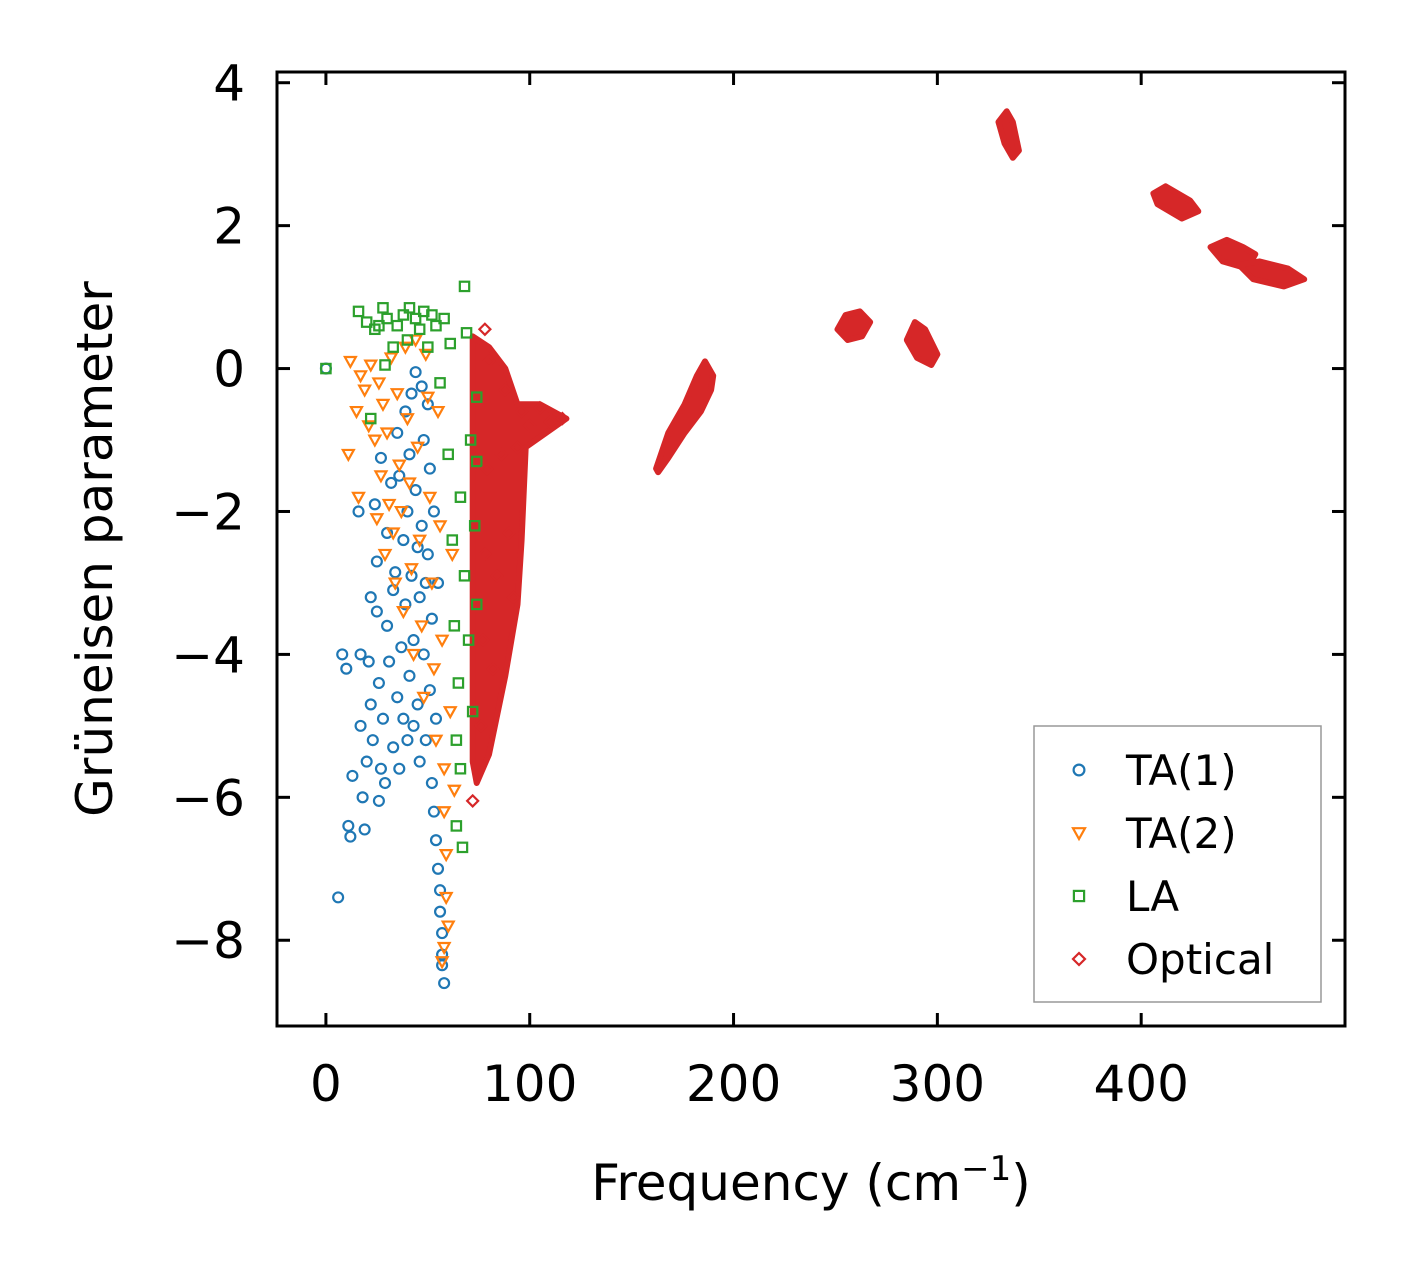  I want to click on y-tick-label: 4, so click(229, 84).